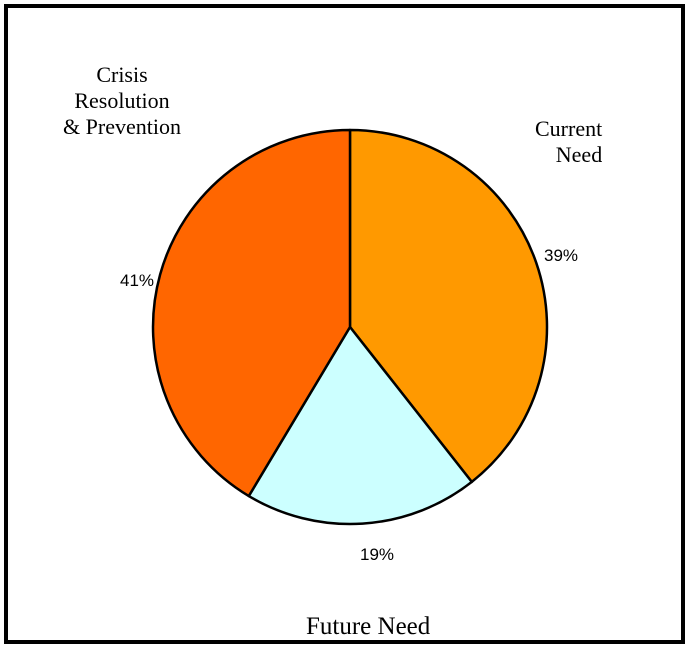 The image size is (693, 648). I want to click on slice-future-need, so click(360, 425).